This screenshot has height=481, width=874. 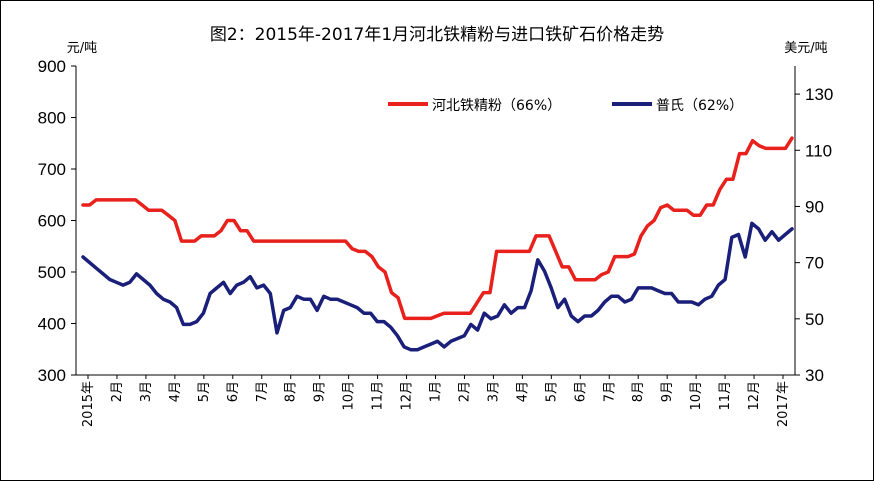 I want to click on right-tick-label: 50, so click(x=814, y=319).